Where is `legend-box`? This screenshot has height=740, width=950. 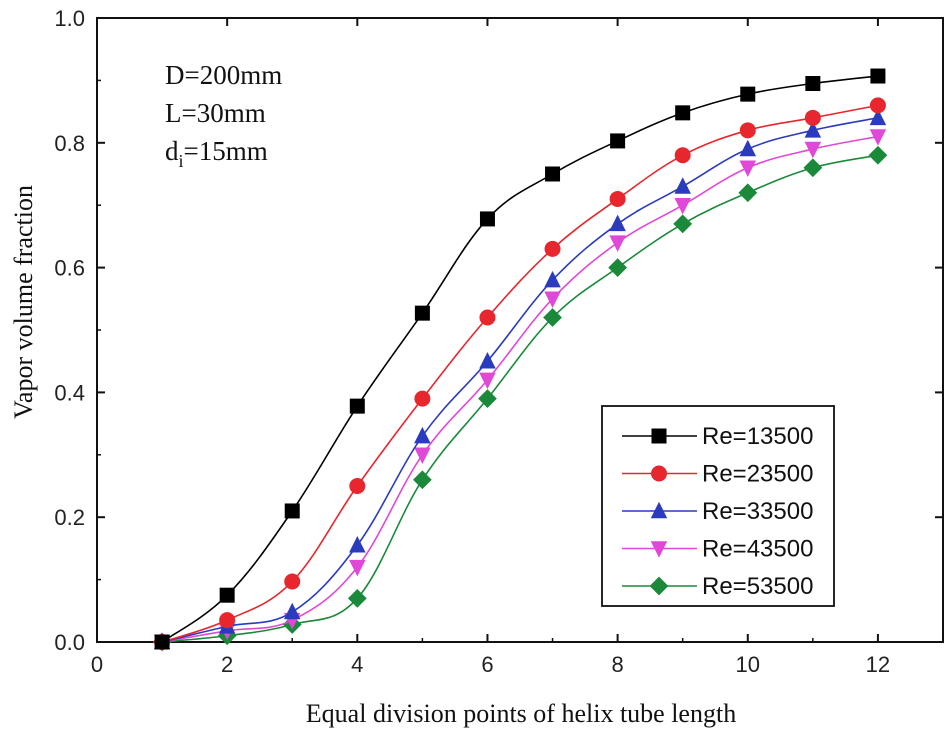 legend-box is located at coordinates (718, 506).